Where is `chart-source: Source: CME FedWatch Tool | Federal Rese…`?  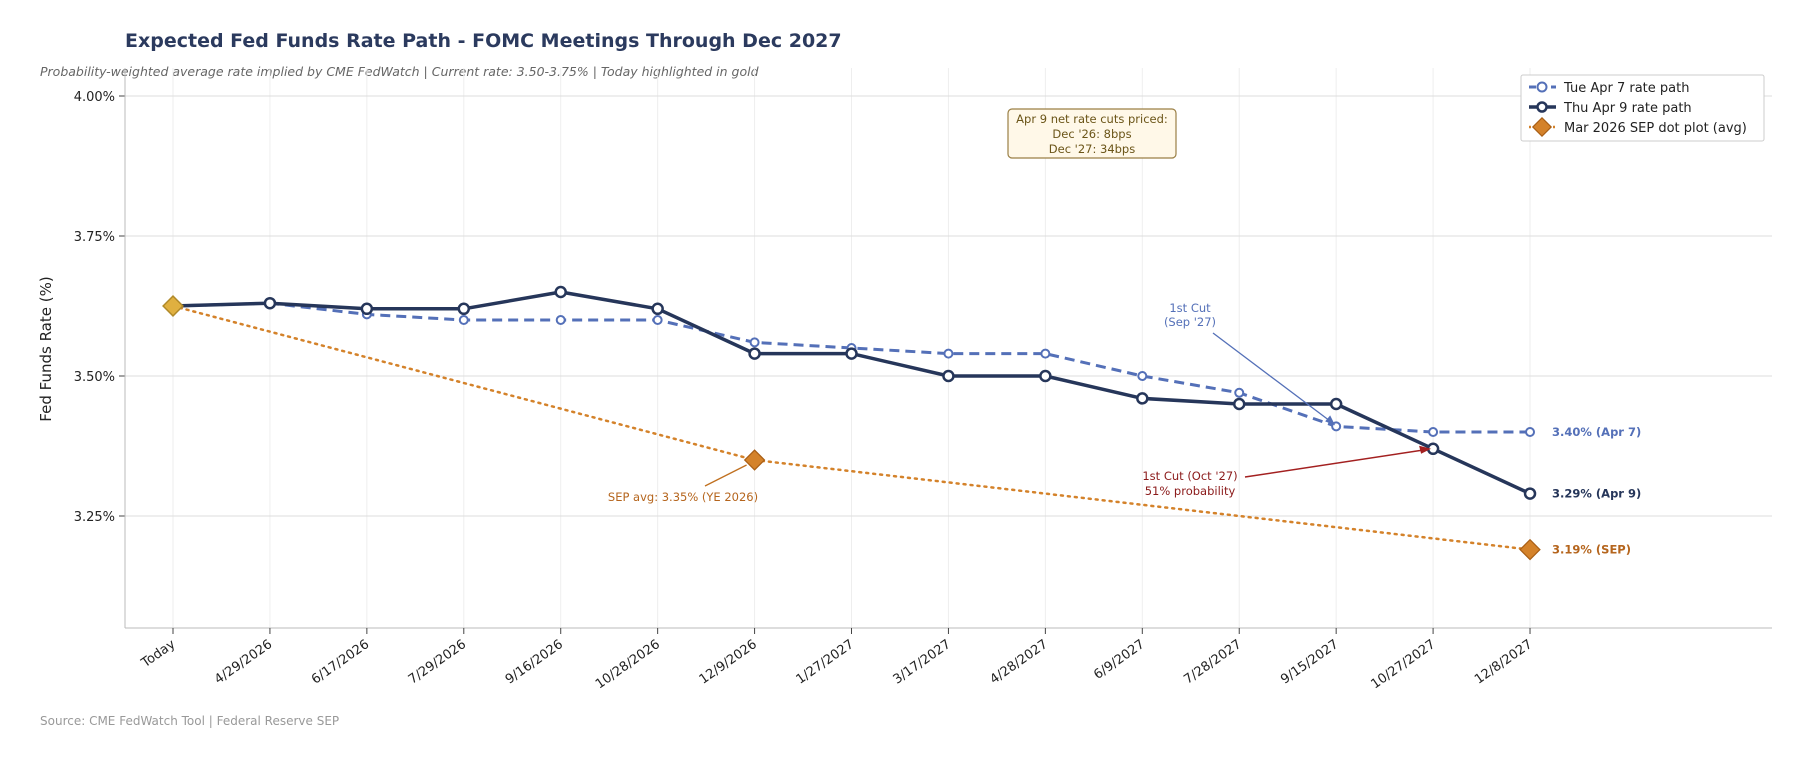 chart-source: Source: CME FedWatch Tool | Federal Rese… is located at coordinates (189, 721).